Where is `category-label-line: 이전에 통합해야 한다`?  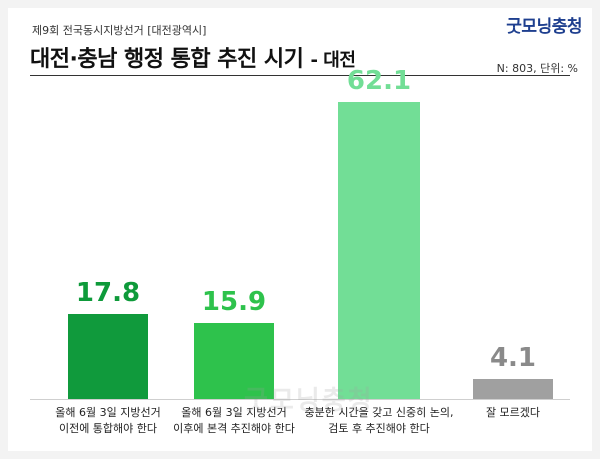 category-label-line: 이전에 통합해야 한다 is located at coordinates (108, 428).